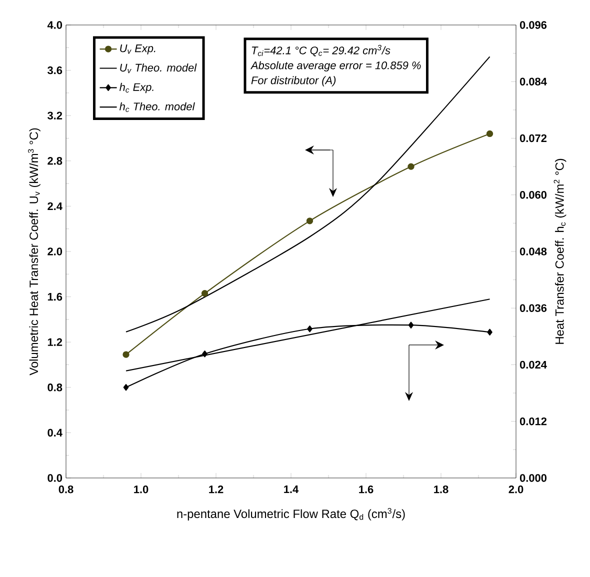 This screenshot has height=577, width=590. Describe the element at coordinates (533, 478) in the screenshot. I see `y2-tick-label: 0.000` at that location.